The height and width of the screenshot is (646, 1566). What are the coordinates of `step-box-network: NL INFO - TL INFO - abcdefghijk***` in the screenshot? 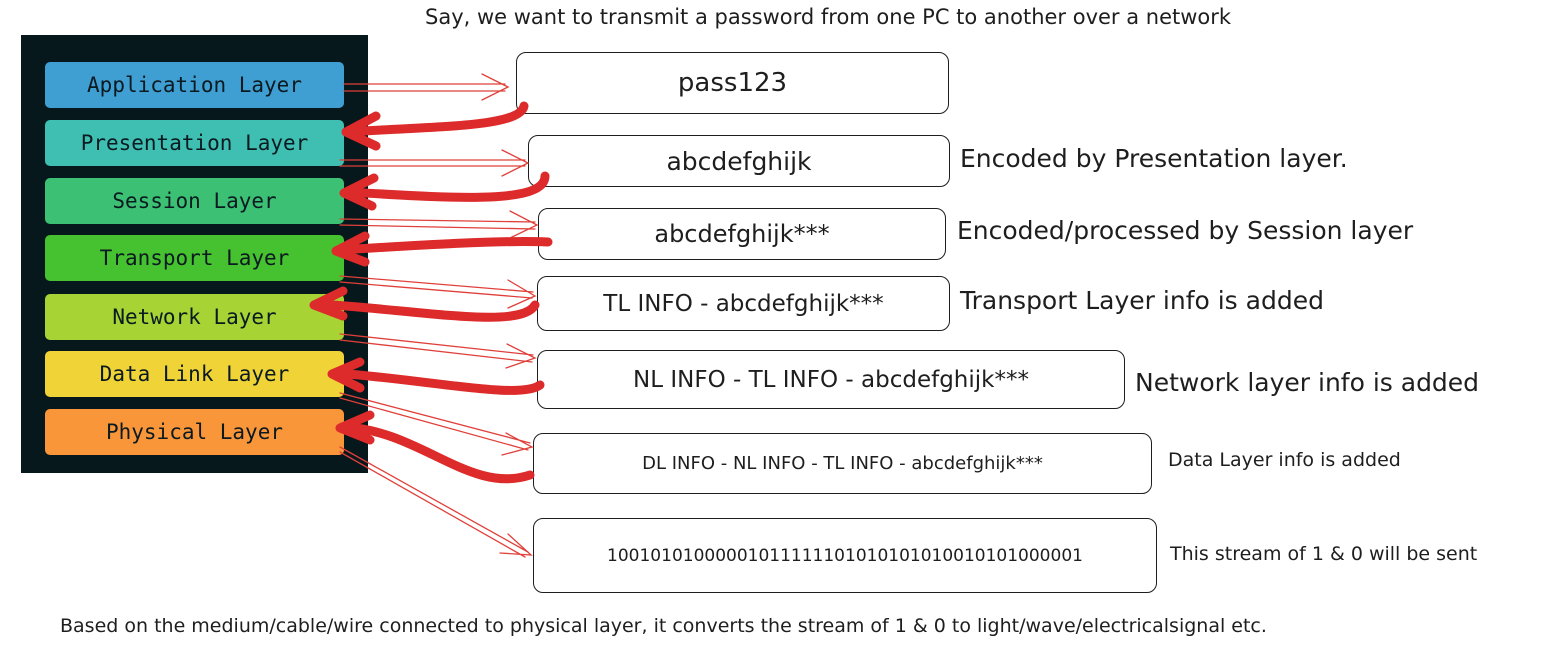 It's located at (831, 379).